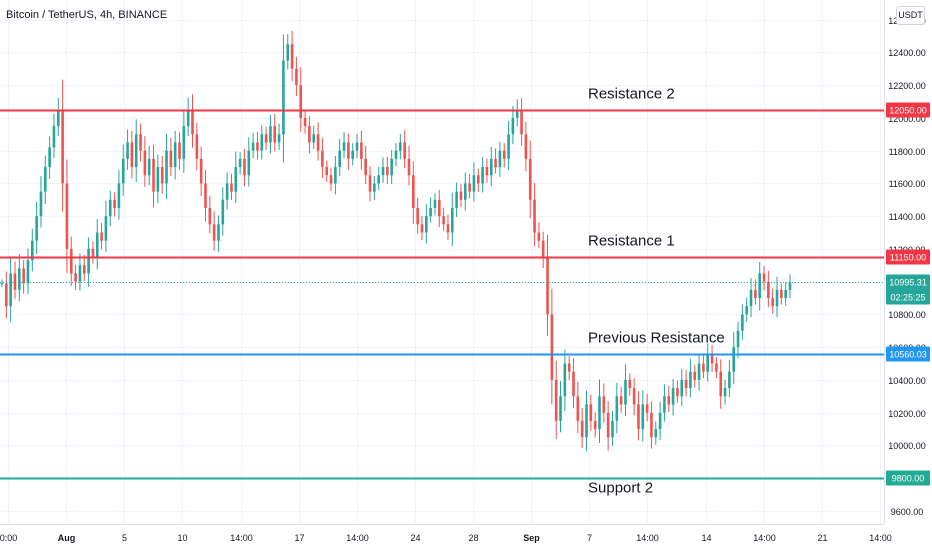 The width and height of the screenshot is (932, 550). What do you see at coordinates (910, 15) in the screenshot?
I see `currency-unit-button: USDT` at bounding box center [910, 15].